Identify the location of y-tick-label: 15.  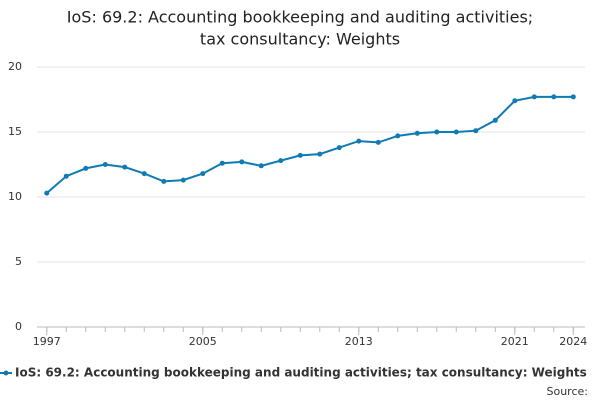
(15, 131).